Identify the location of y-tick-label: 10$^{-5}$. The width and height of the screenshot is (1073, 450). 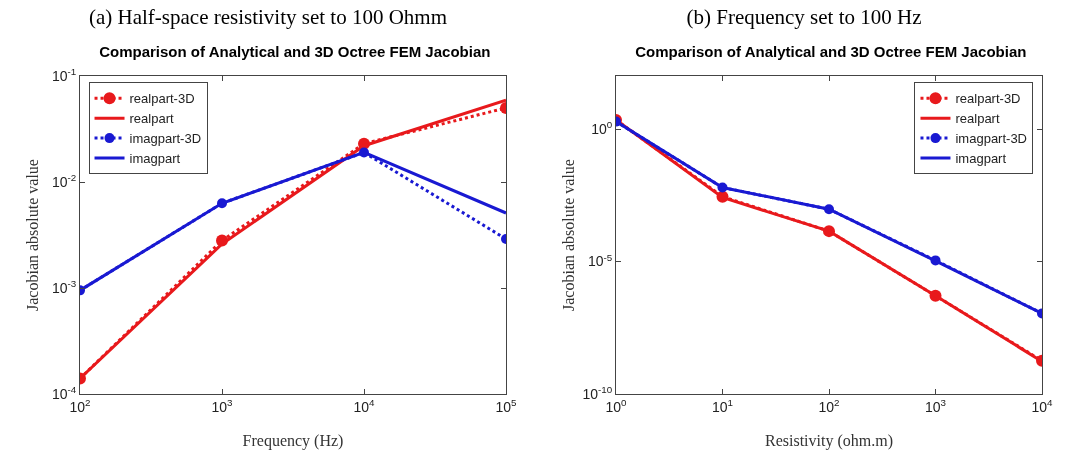
(600, 260).